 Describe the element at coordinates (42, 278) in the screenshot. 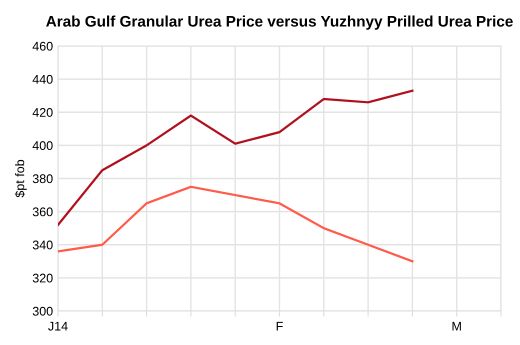

I see `y-tick-label: 320` at that location.